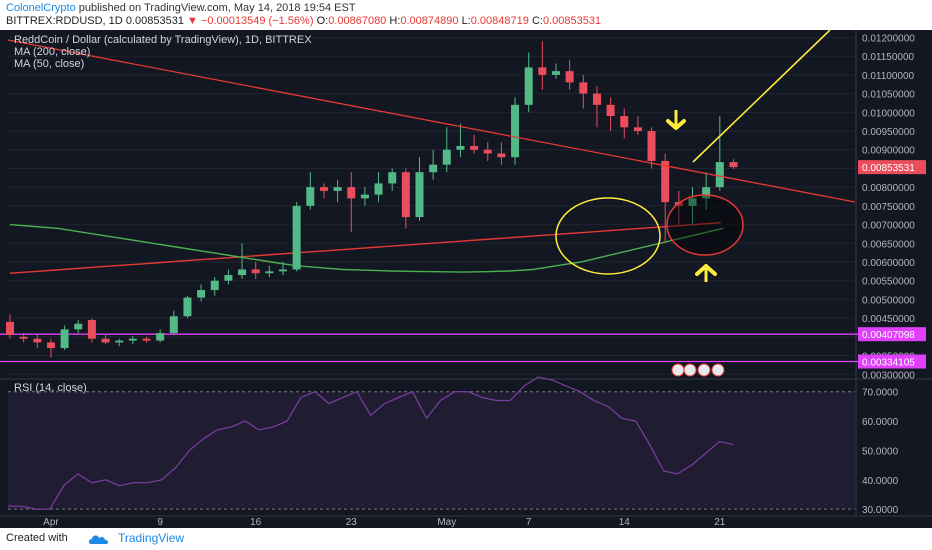 Image resolution: width=932 pixels, height=550 pixels. Describe the element at coordinates (705, 225) in the screenshot. I see `circle-red` at that location.